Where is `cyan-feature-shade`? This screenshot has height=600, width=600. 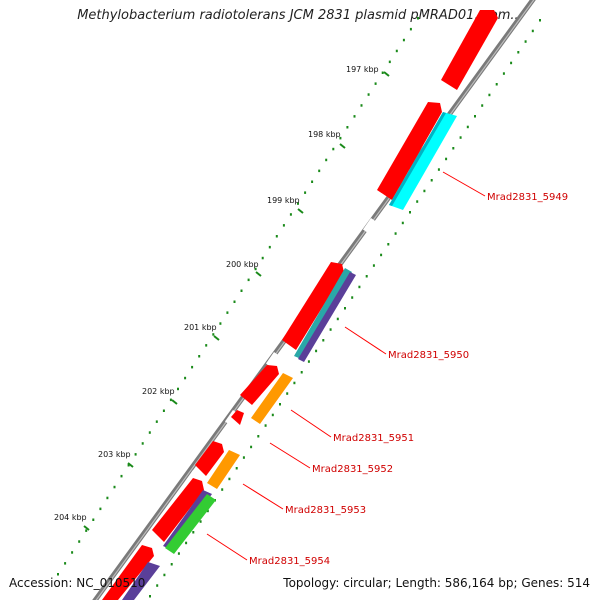 cyan-feature-shade is located at coordinates (417, 159).